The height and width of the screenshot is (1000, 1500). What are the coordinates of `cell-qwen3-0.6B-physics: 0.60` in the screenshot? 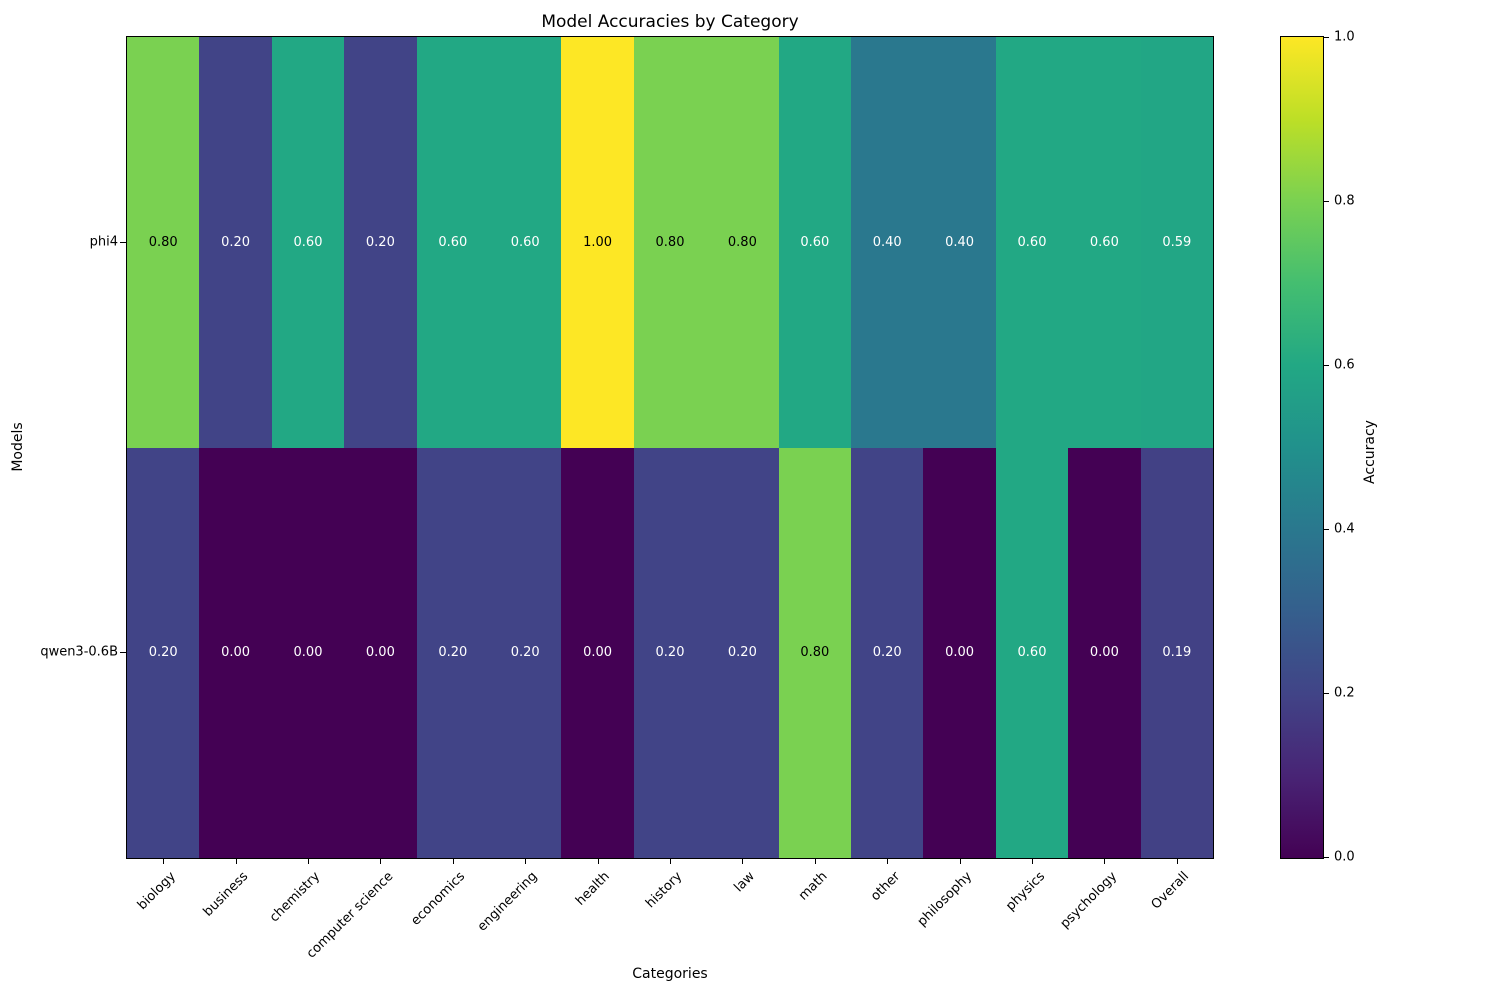 It's located at (1032, 652).